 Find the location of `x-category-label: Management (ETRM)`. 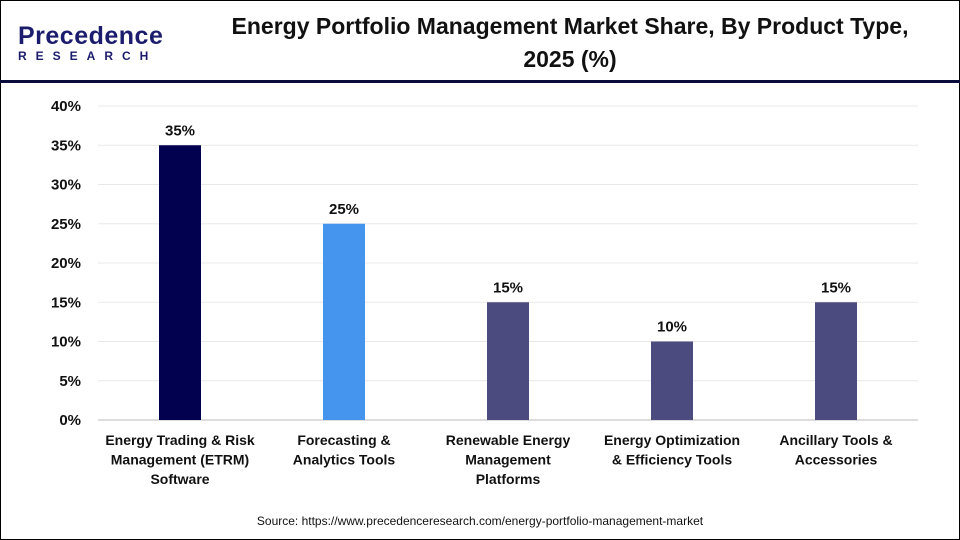

x-category-label: Management (ETRM) is located at coordinates (180, 460).